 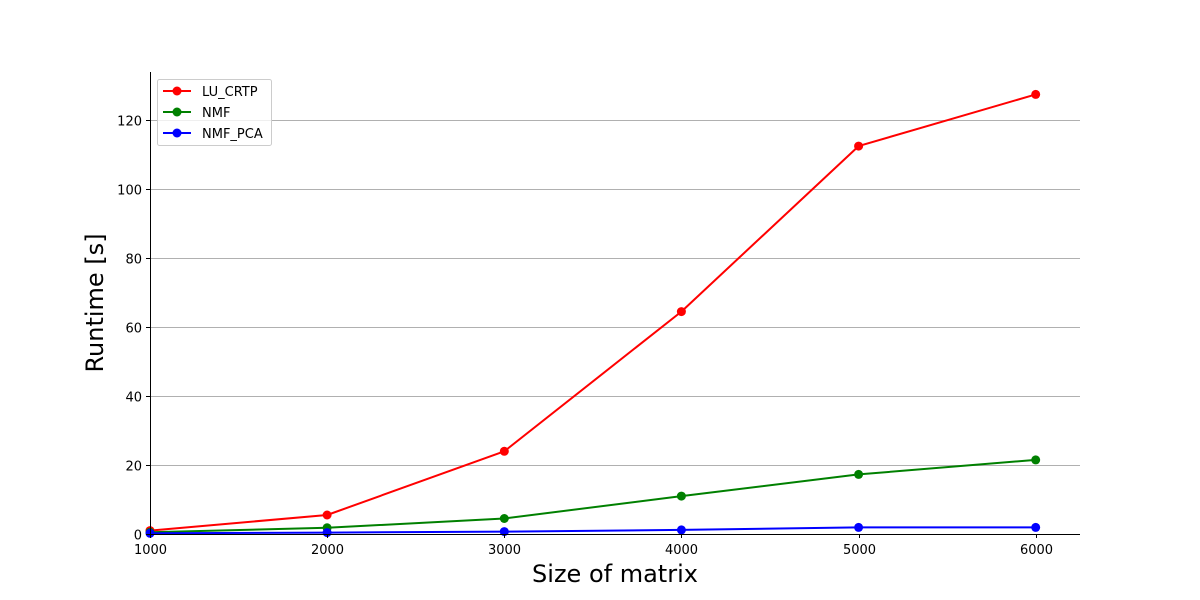 What do you see at coordinates (150, 550) in the screenshot?
I see `x-tick-label: 1000` at bounding box center [150, 550].